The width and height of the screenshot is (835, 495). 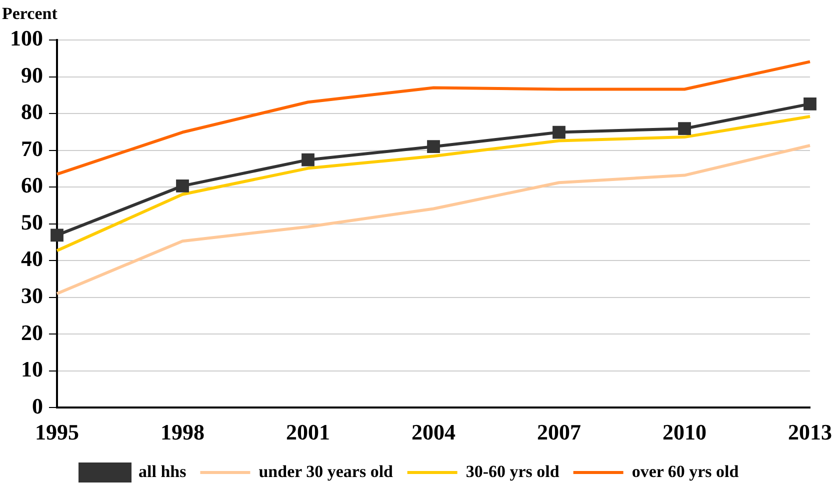 I want to click on x-tick-label: 1995, so click(x=57, y=431).